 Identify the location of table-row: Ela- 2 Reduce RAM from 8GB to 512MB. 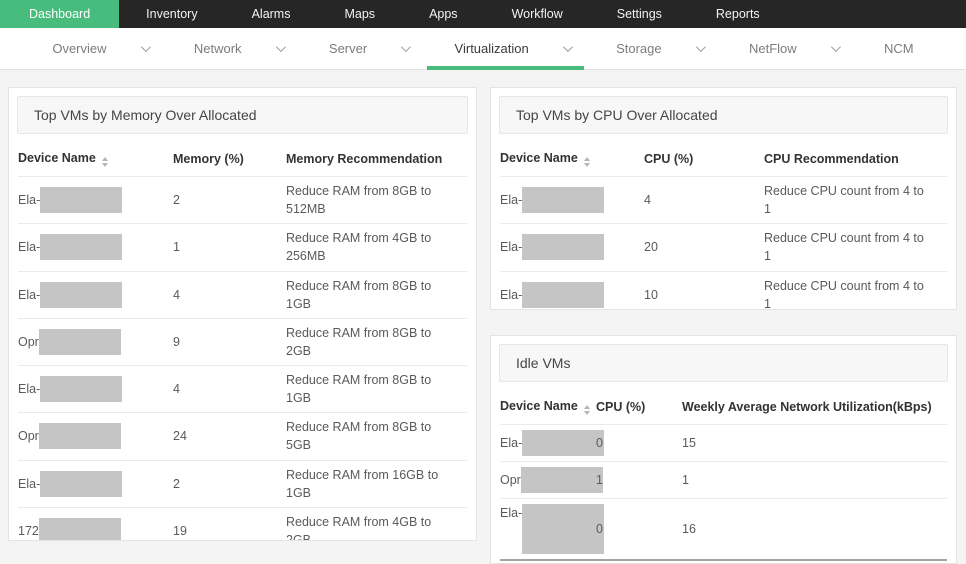
(242, 199).